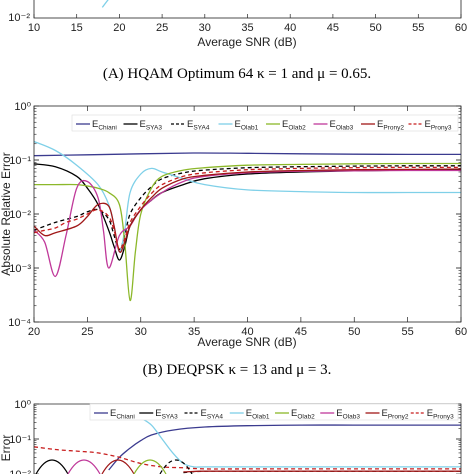 This screenshot has height=474, width=474. I want to click on caption-b: (B) DEQPSK κ = 13 and μ = 3., so click(237, 370).